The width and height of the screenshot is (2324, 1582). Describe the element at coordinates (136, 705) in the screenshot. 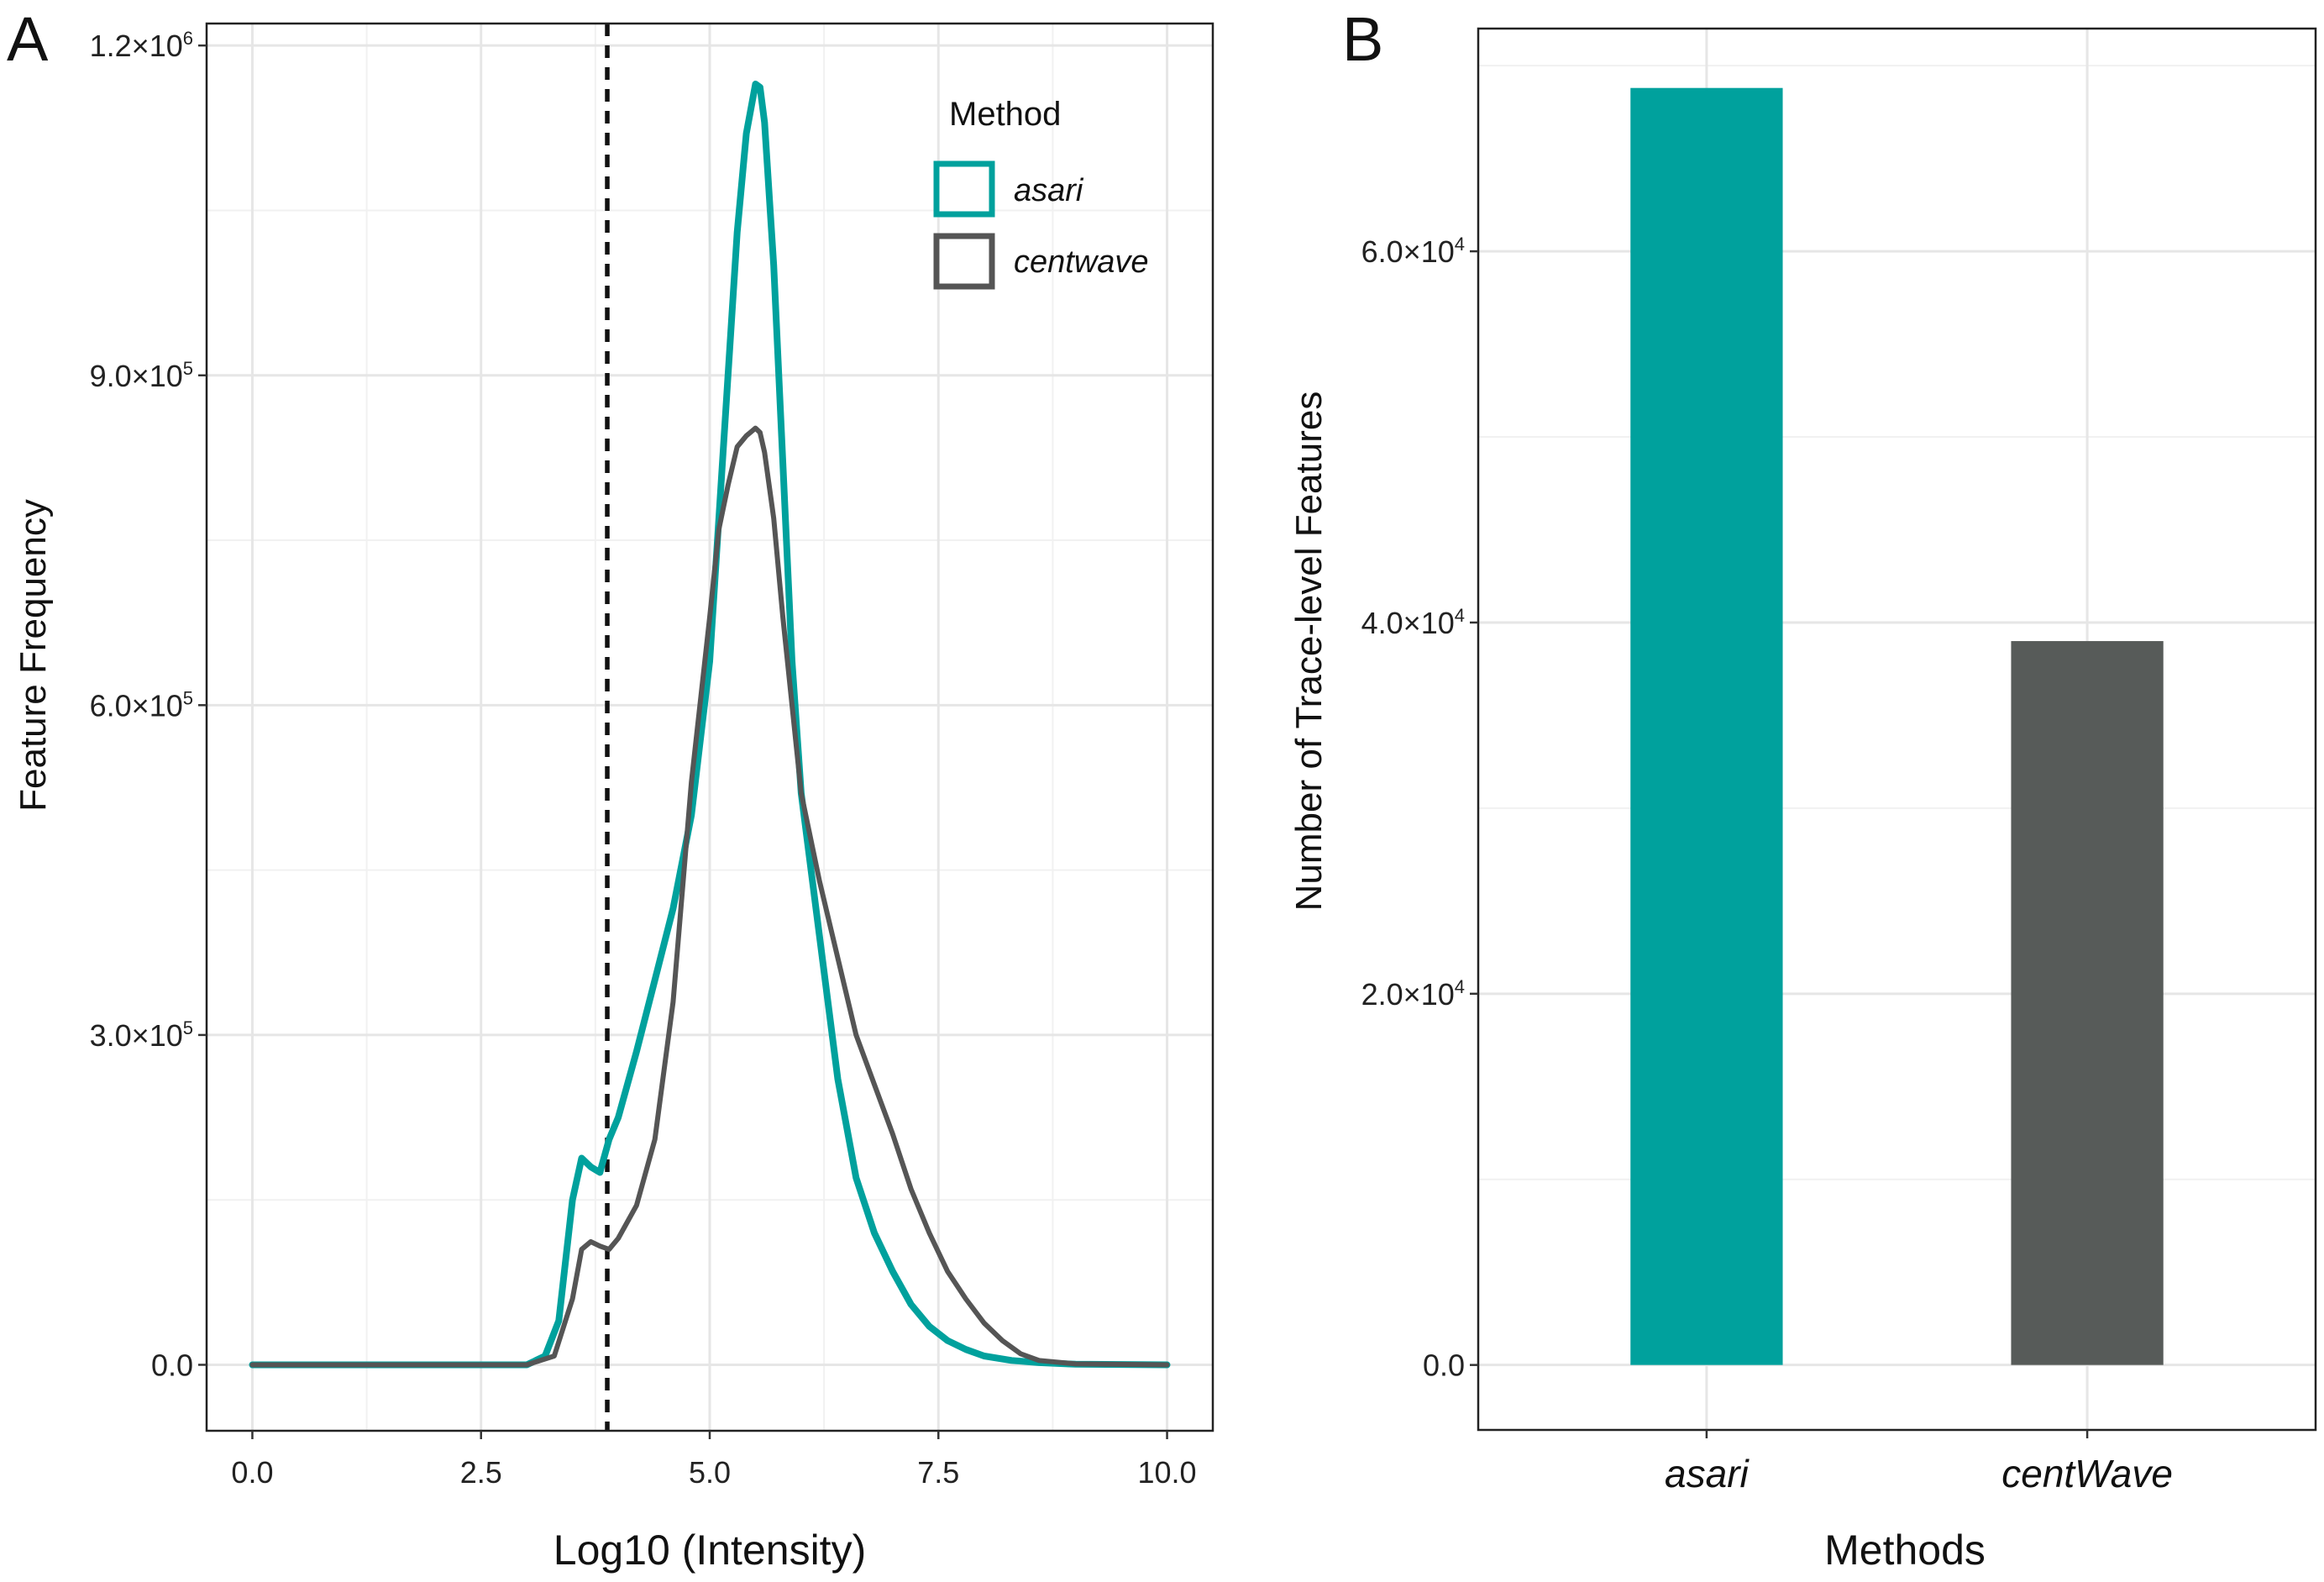

I see `chart-a-y-tick-label-mantissa: 6.0×10` at that location.